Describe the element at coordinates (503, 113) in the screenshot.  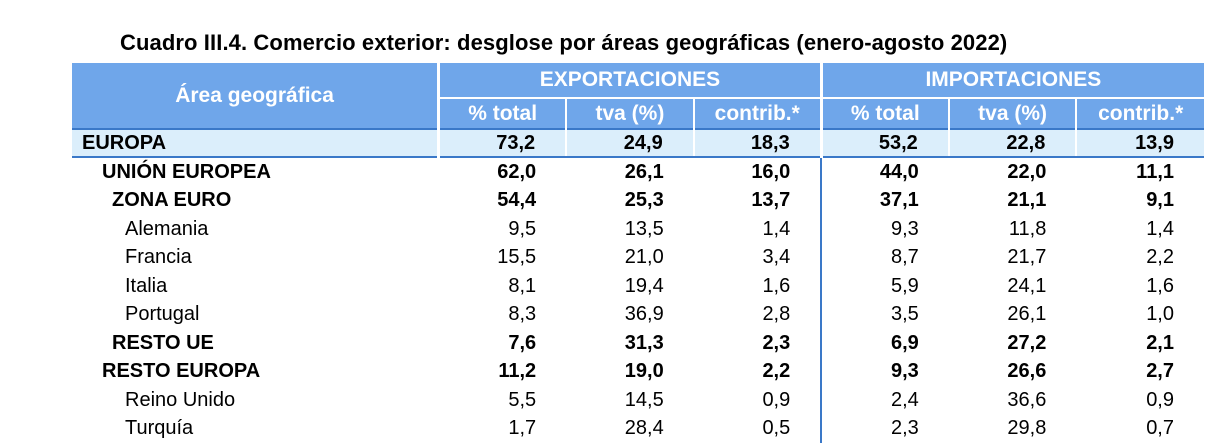
I see `exports-pct-total-header: % total` at that location.